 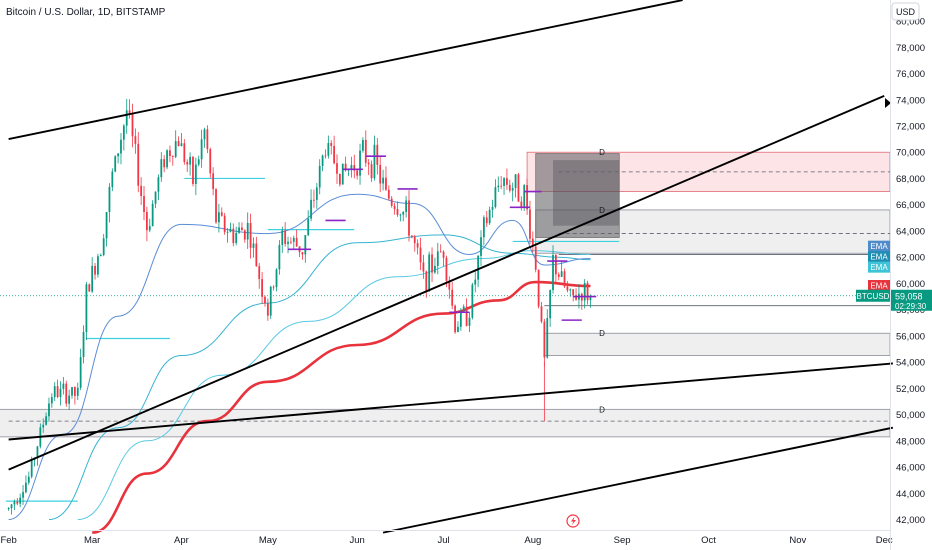 What do you see at coordinates (879, 257) in the screenshot?
I see `ema-badge-label: EMA` at bounding box center [879, 257].